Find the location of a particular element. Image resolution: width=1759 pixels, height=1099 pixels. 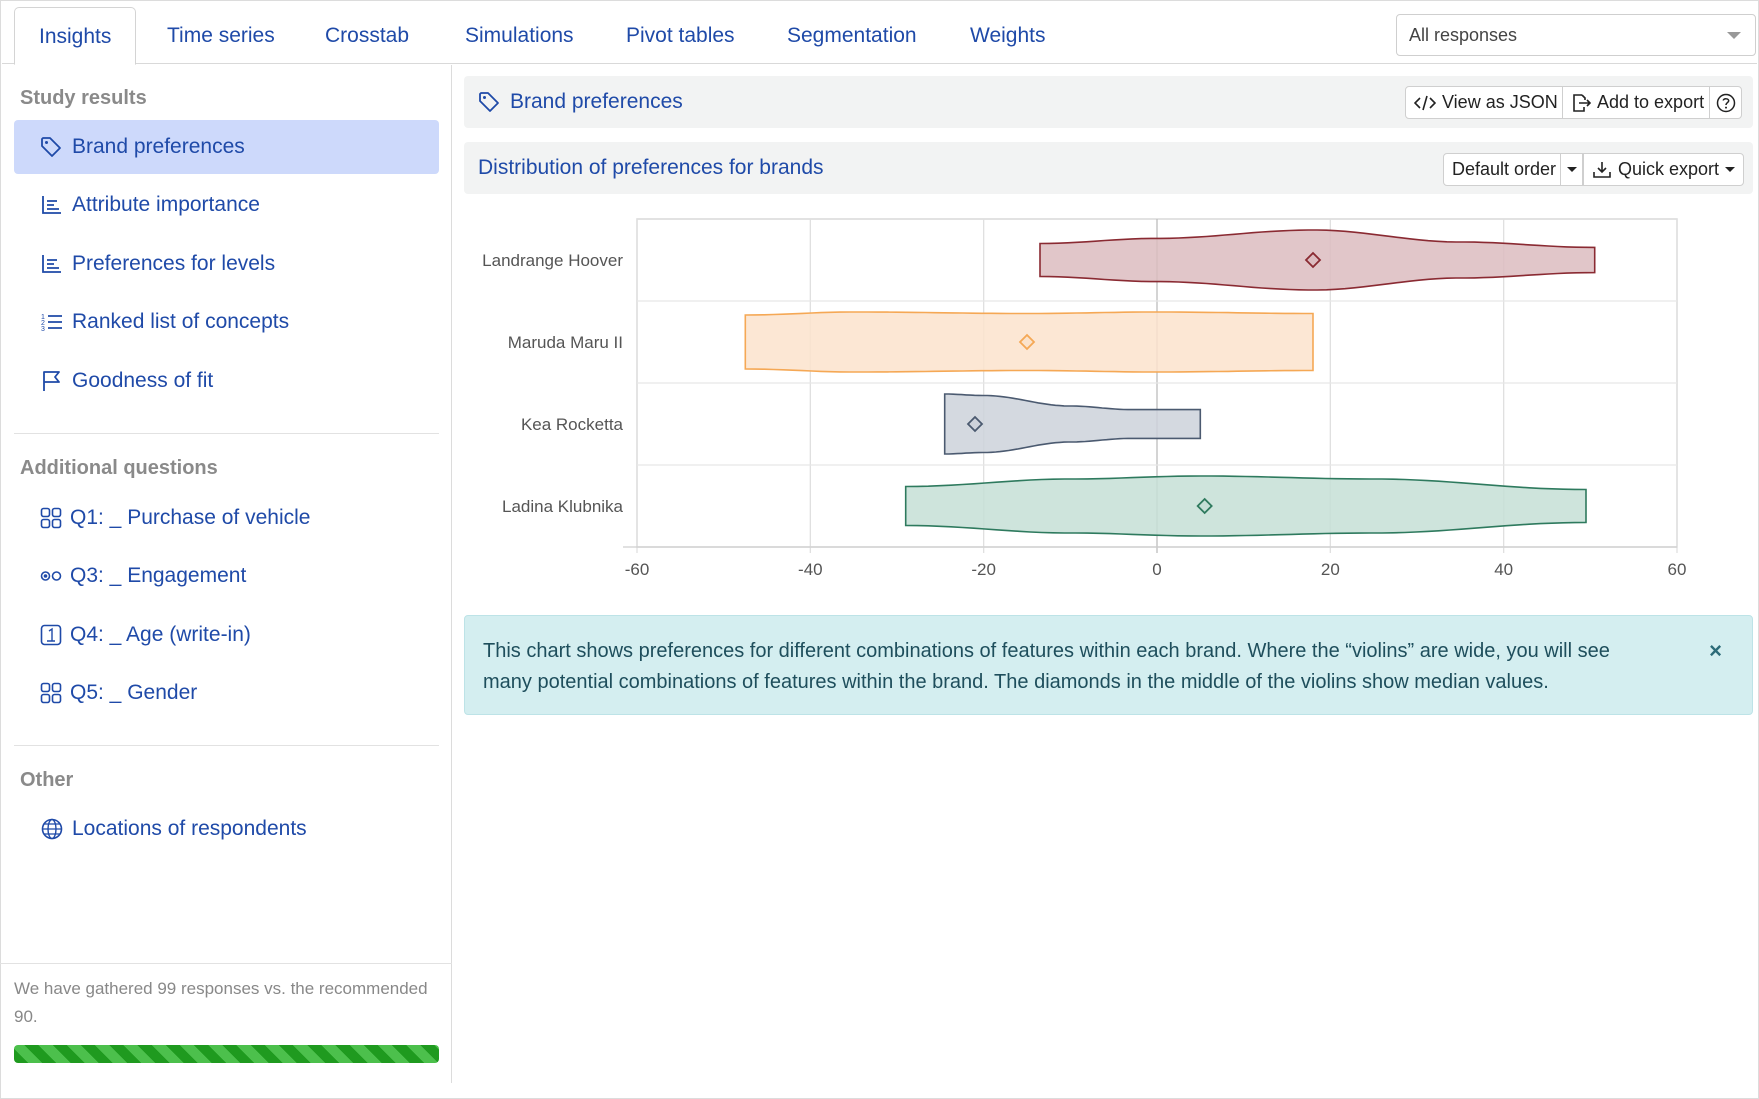

sort-order-label: Default order is located at coordinates (1504, 169).